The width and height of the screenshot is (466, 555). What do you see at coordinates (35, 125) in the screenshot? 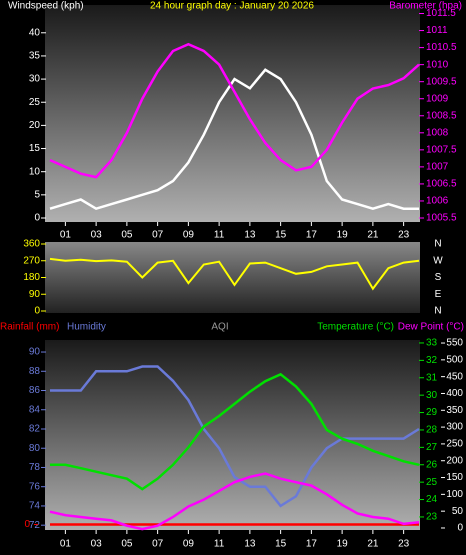
I see `y-tick-label: 20` at bounding box center [35, 125].